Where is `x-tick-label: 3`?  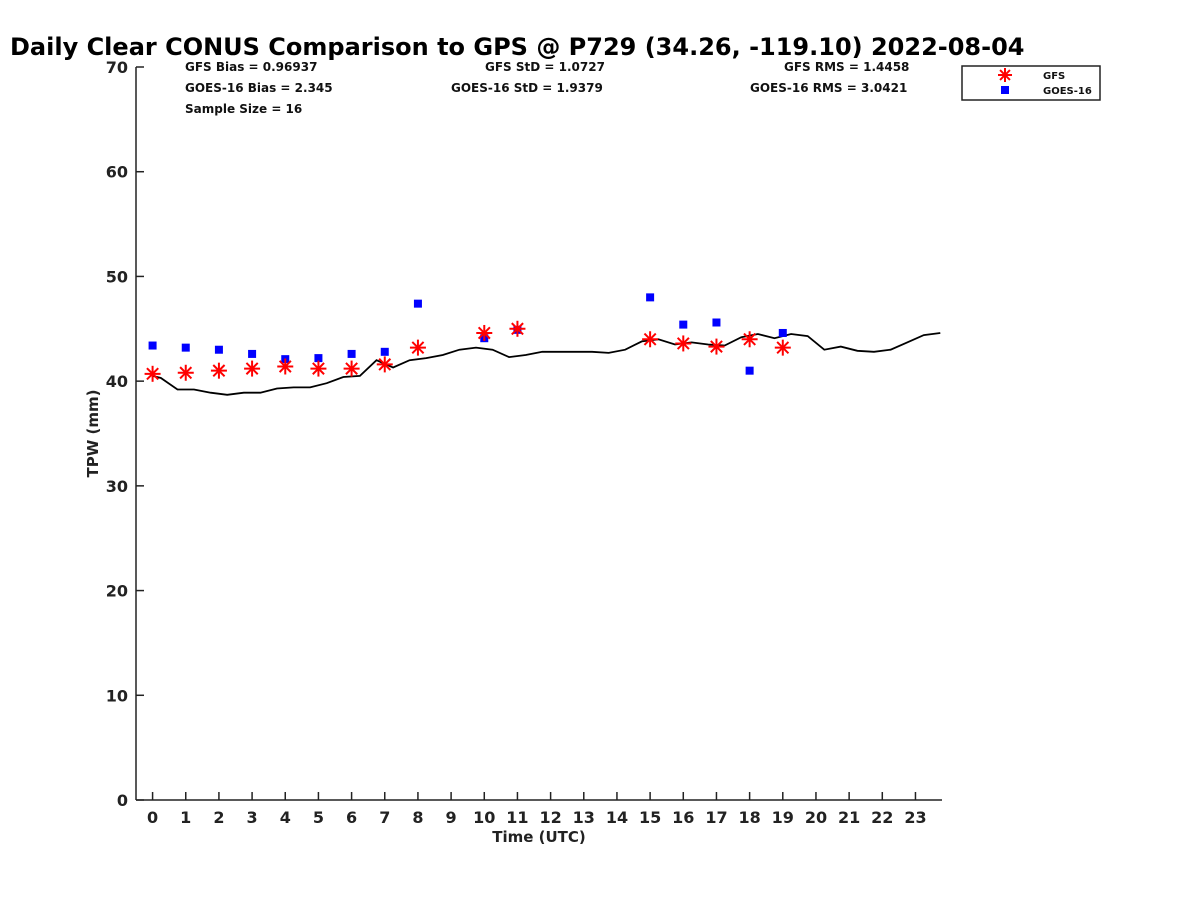 x-tick-label: 3 is located at coordinates (252, 817).